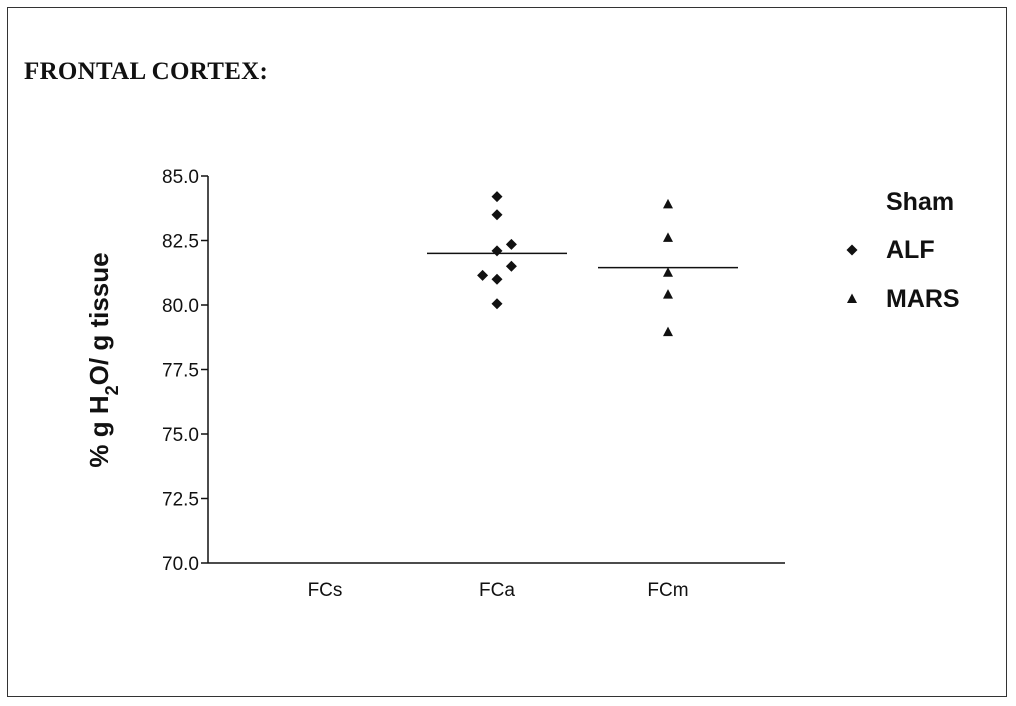 This screenshot has width=1016, height=706. Describe the element at coordinates (920, 202) in the screenshot. I see `legend-label-sham: Sham` at that location.